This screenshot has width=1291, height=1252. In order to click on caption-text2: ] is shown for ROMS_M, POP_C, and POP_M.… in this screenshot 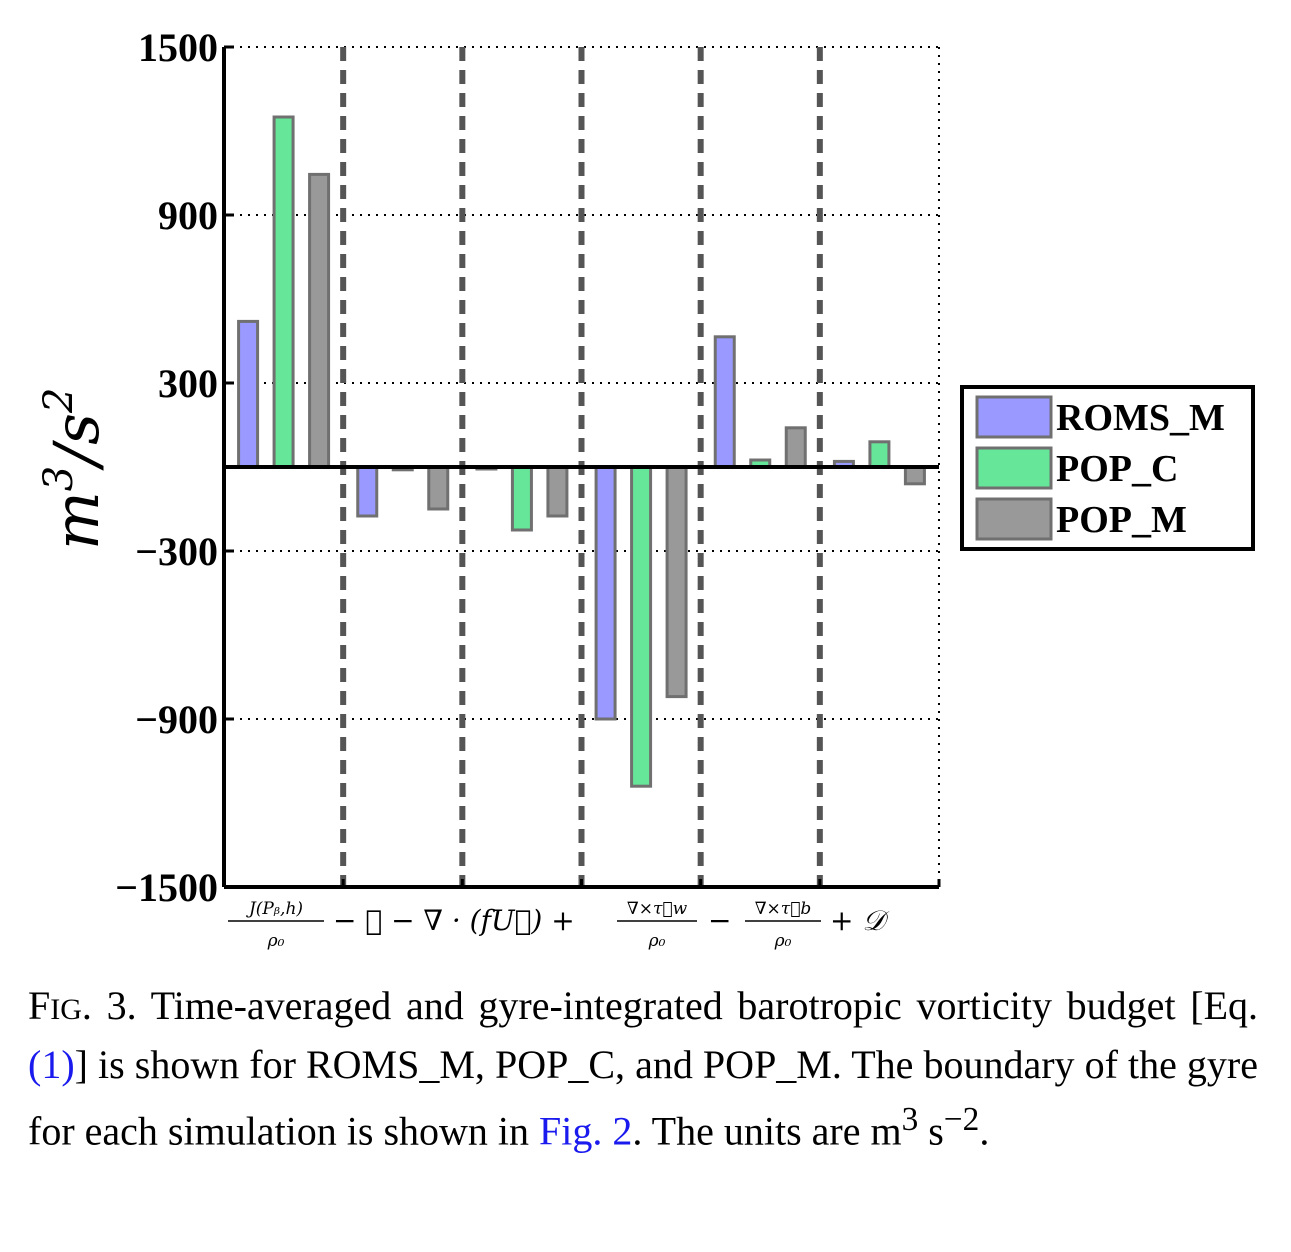, I will do `click(643, 1098)`.